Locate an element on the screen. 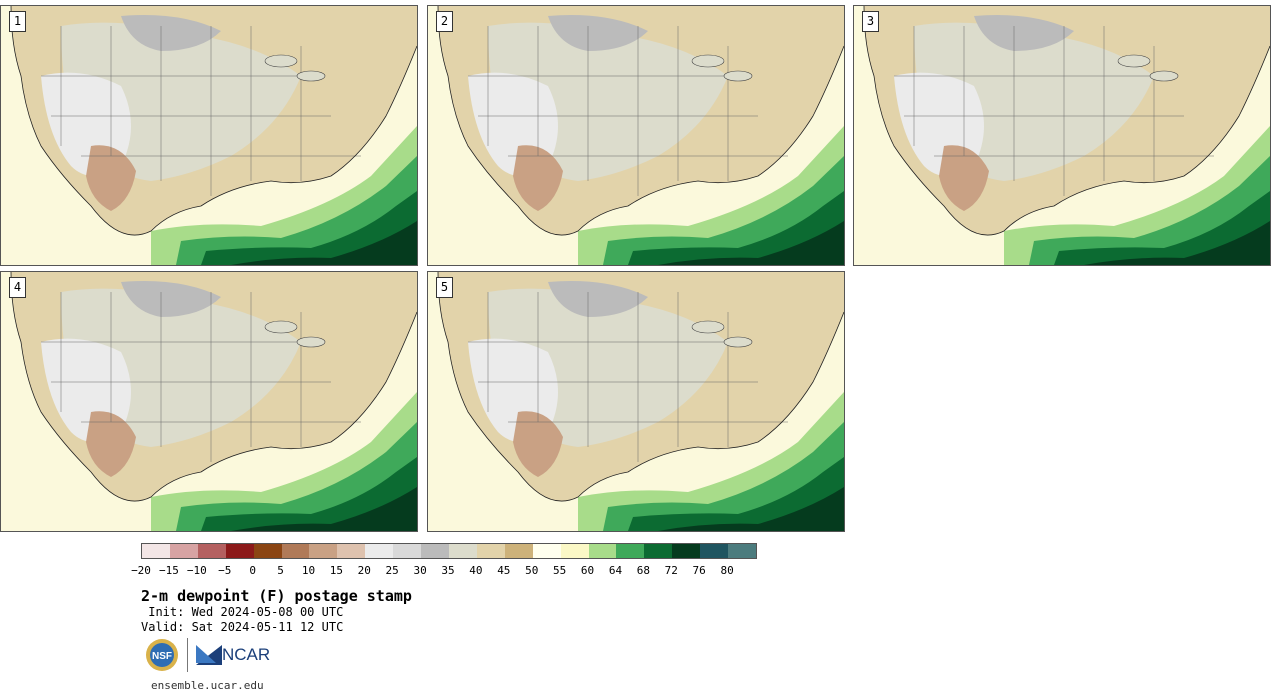  panel-number: 4 is located at coordinates (17, 287).